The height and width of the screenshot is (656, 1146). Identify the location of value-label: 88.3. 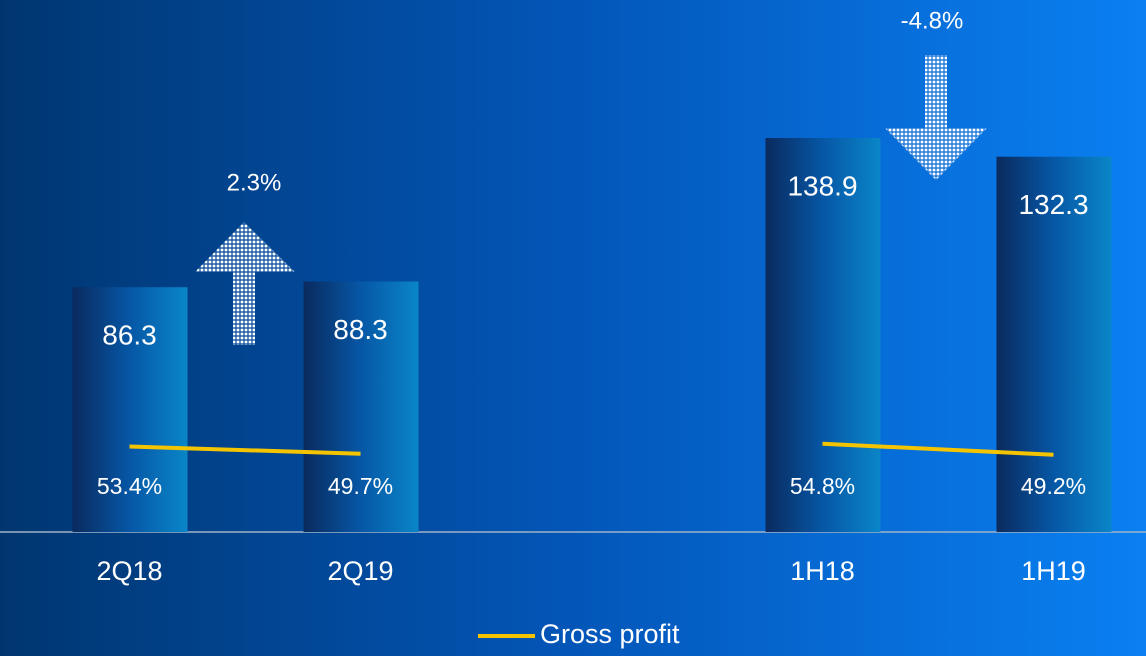
(360, 329).